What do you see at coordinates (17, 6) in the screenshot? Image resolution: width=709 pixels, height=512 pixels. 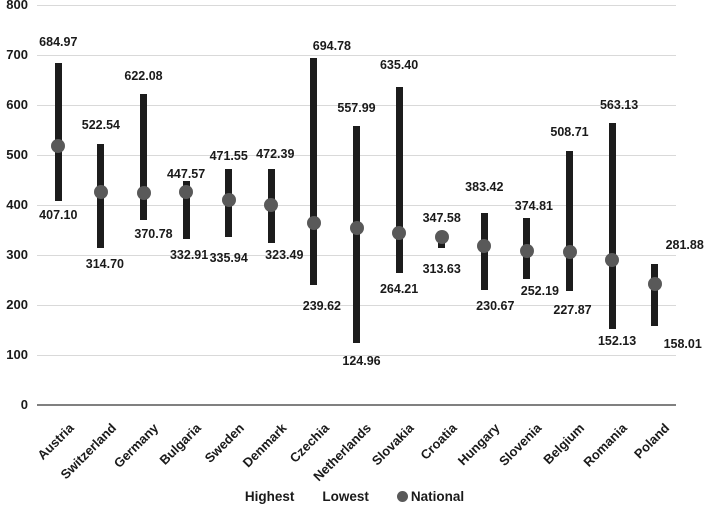 I see `y-axis-tick-label: 800` at bounding box center [17, 6].